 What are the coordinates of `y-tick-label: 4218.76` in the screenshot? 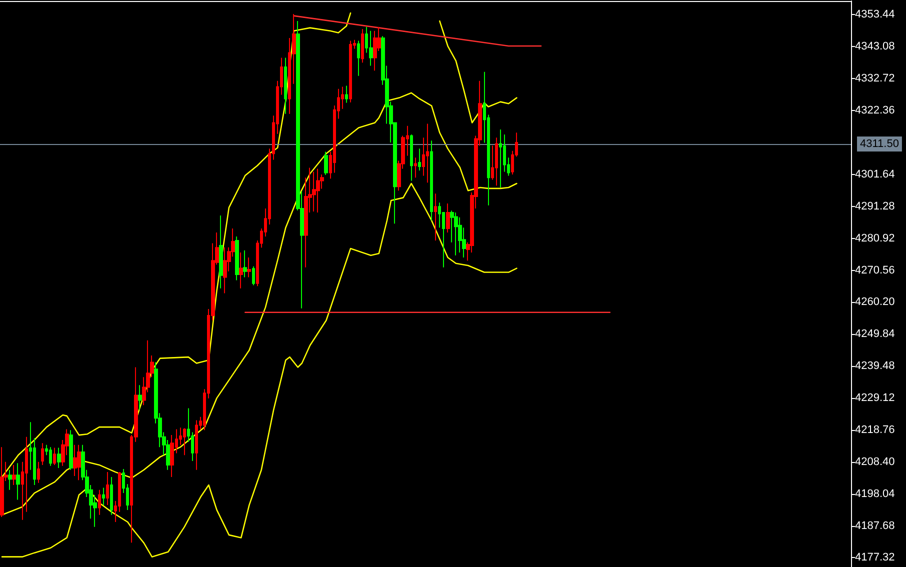 It's located at (875, 430).